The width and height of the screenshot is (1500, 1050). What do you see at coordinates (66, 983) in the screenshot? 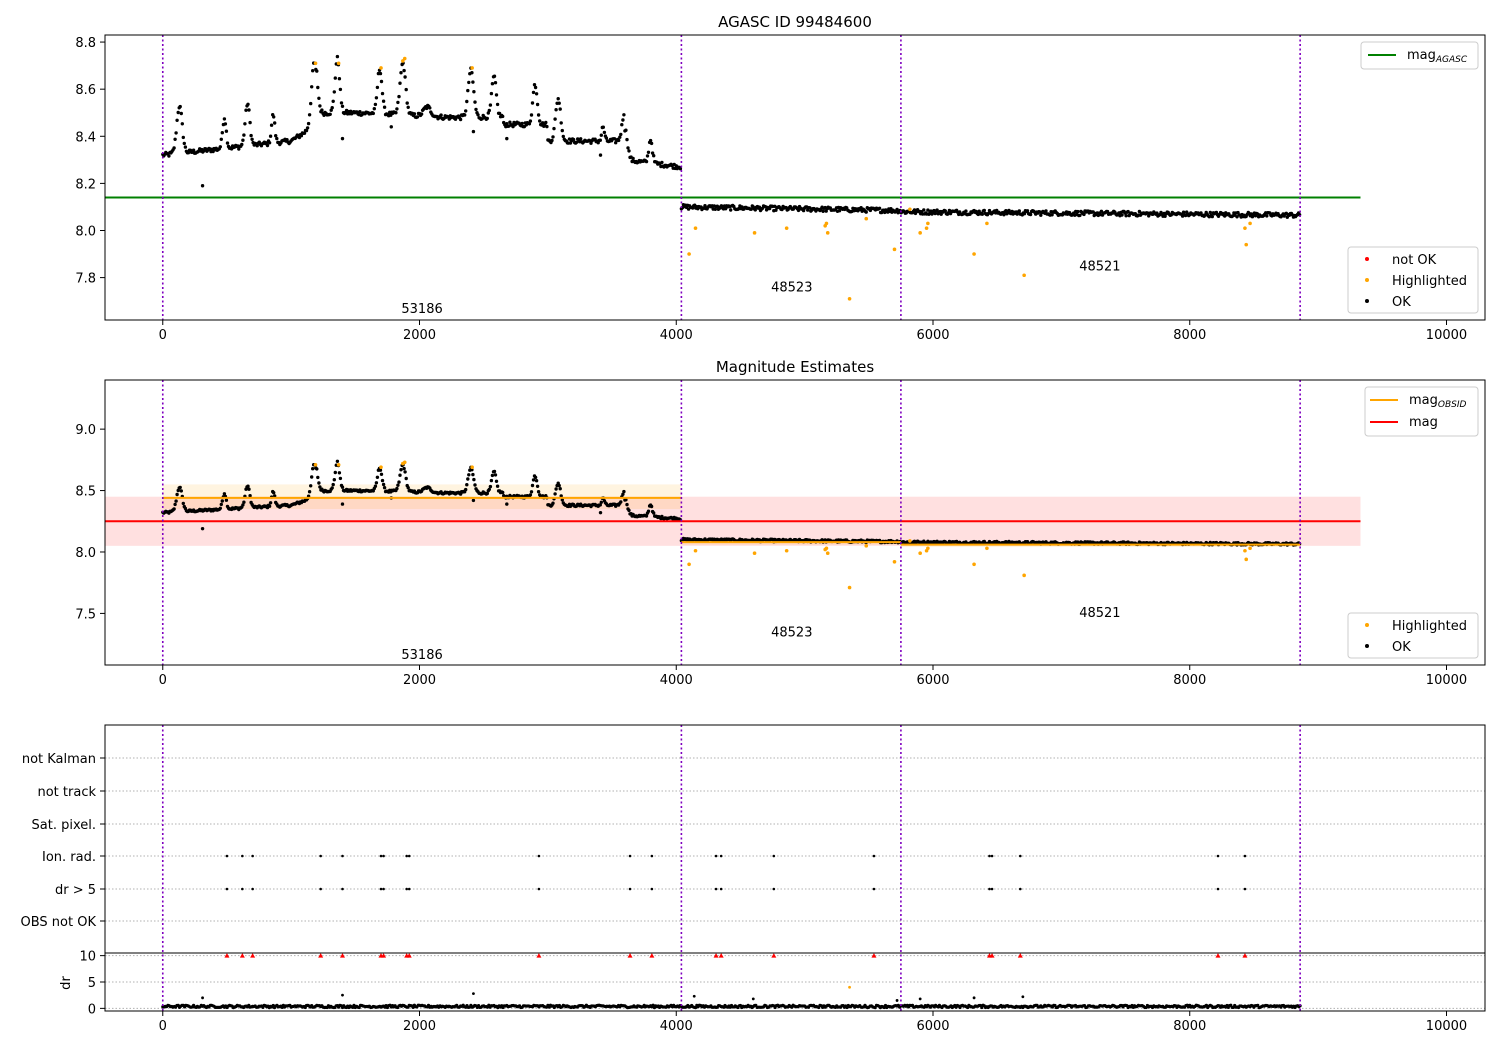
I see `dr-axis-label: dr` at bounding box center [66, 983].